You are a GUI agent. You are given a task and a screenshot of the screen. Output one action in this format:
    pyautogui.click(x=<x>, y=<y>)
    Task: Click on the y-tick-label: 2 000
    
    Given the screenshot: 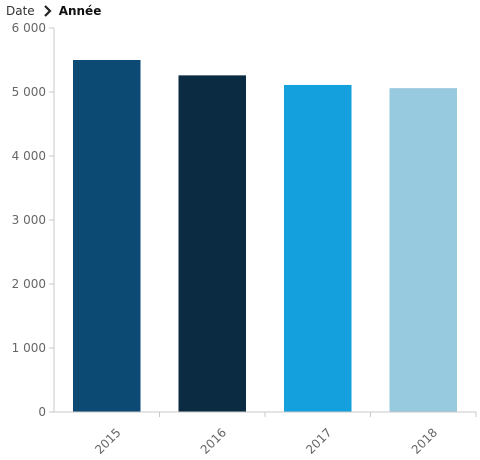 What is the action you would take?
    pyautogui.click(x=29, y=284)
    